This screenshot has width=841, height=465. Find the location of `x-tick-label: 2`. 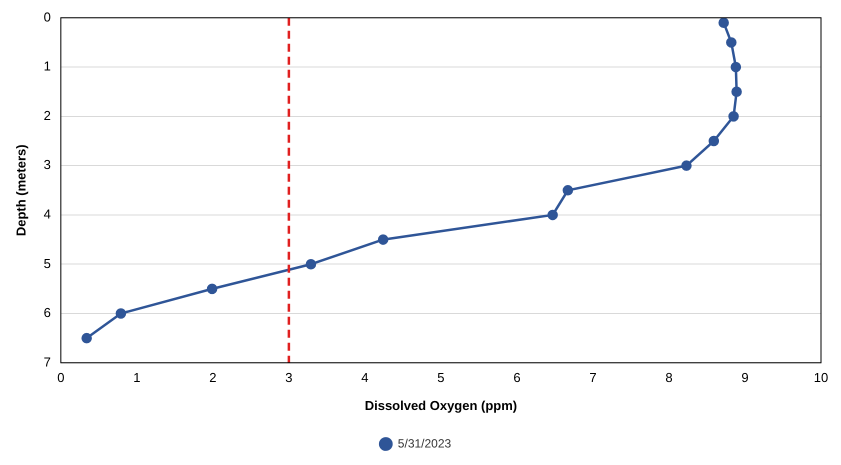

x-tick-label: 2 is located at coordinates (212, 378).